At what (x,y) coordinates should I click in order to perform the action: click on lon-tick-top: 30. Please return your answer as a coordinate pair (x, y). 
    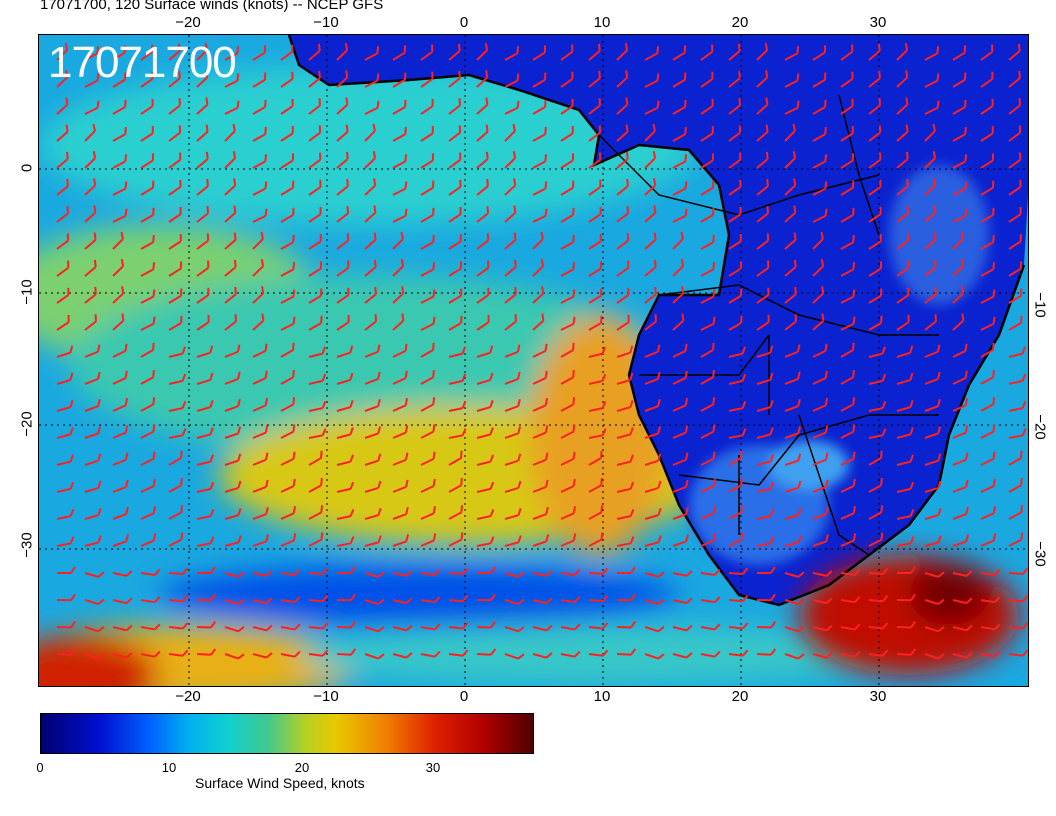
    Looking at the image, I should click on (878, 22).